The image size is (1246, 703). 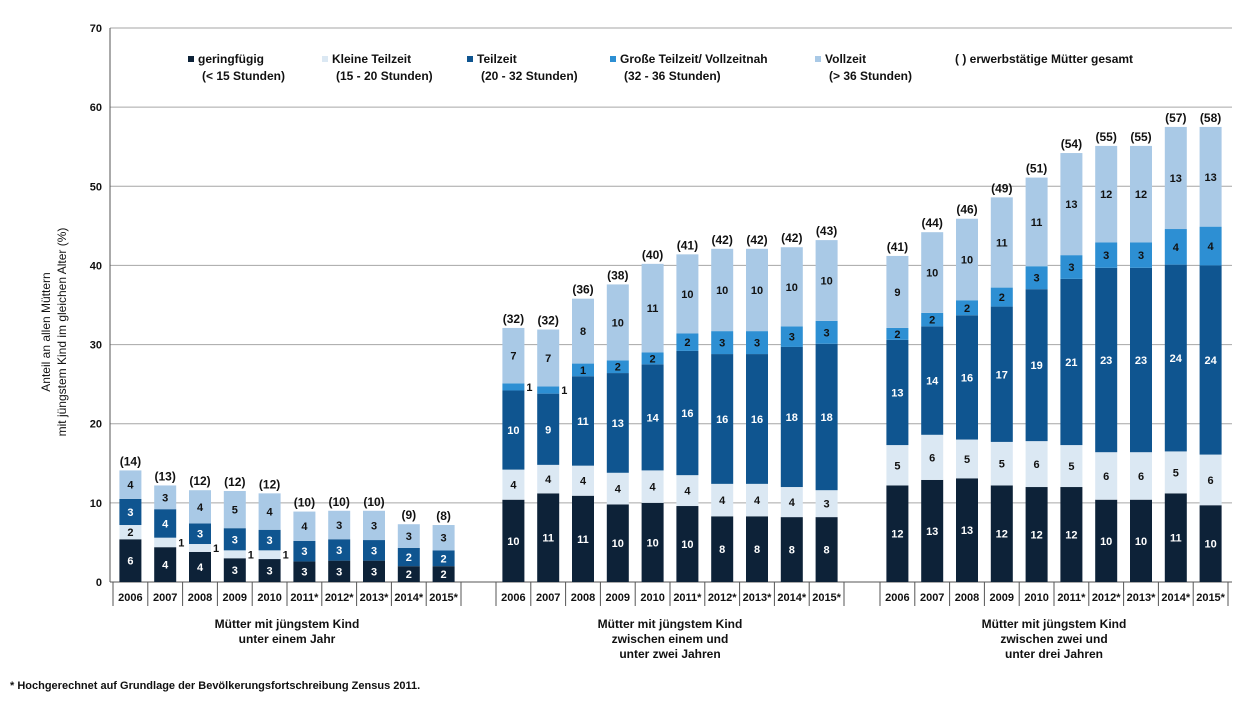 What do you see at coordinates (243, 76) in the screenshot?
I see `legend-sublabel: (< 15 Stunden)` at bounding box center [243, 76].